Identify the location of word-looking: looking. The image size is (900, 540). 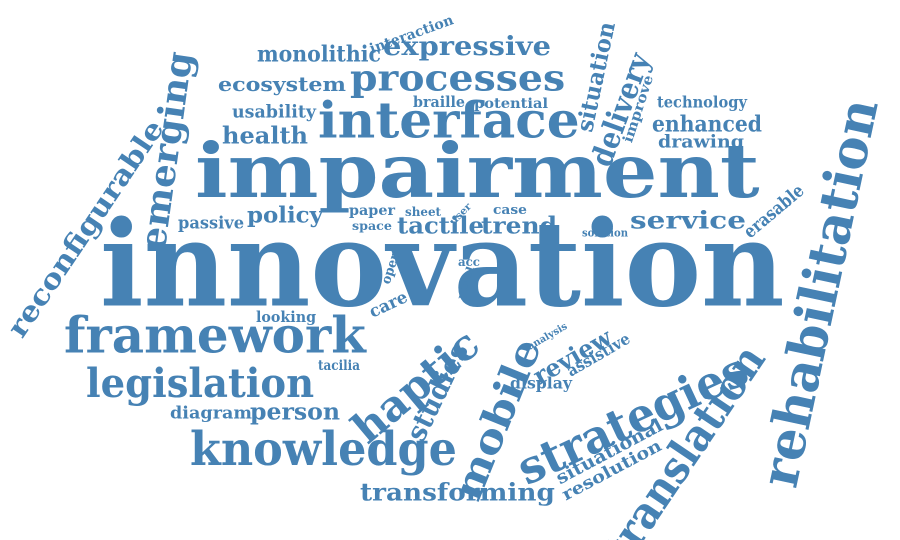
(286, 316).